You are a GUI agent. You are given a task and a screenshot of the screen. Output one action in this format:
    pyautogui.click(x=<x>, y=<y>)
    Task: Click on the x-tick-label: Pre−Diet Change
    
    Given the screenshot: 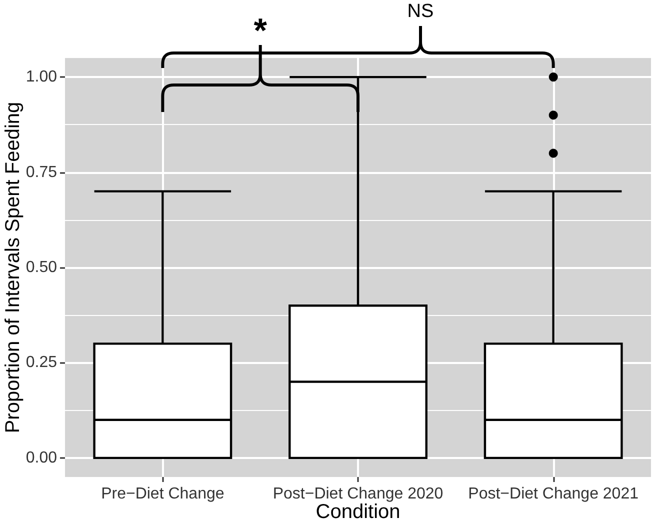 What is the action you would take?
    pyautogui.click(x=162, y=494)
    